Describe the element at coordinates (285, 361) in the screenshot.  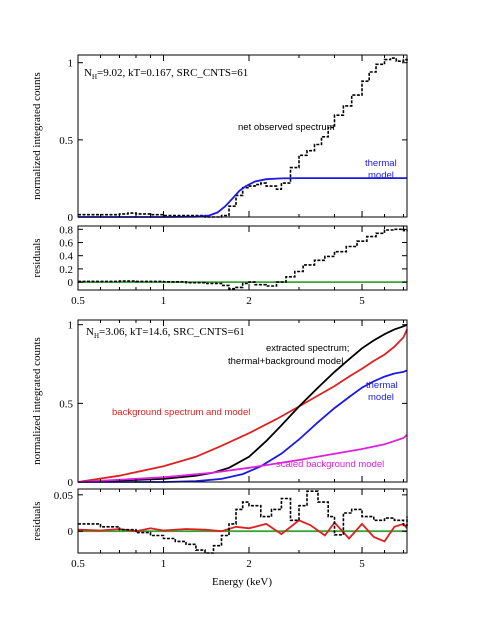
I see `label-thermal-background-model: thermal+background model` at that location.